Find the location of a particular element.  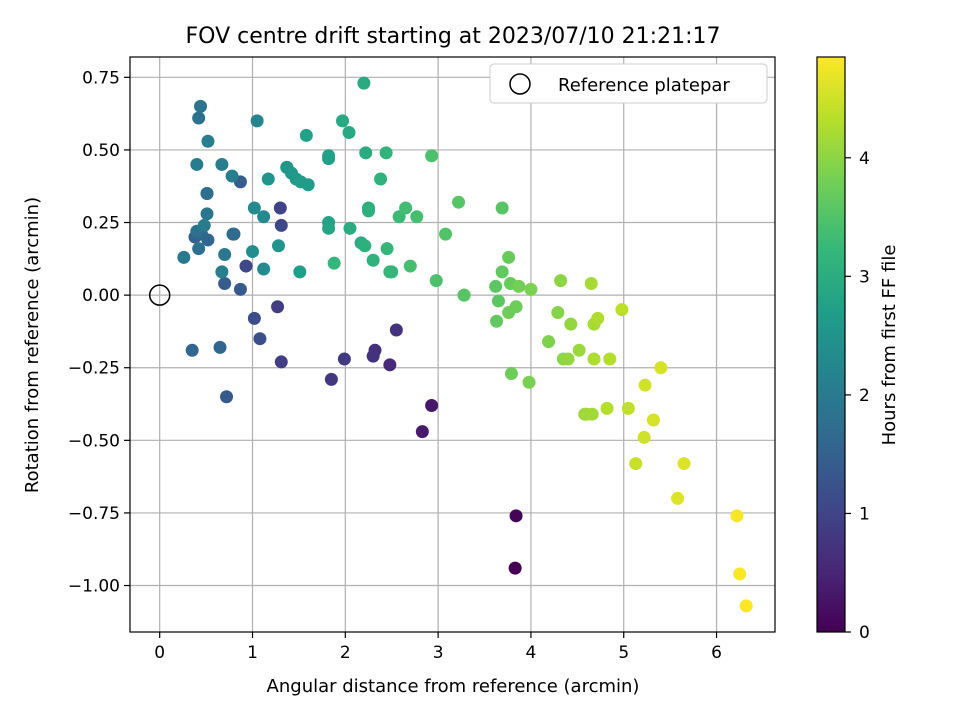

legend-box is located at coordinates (628, 83).